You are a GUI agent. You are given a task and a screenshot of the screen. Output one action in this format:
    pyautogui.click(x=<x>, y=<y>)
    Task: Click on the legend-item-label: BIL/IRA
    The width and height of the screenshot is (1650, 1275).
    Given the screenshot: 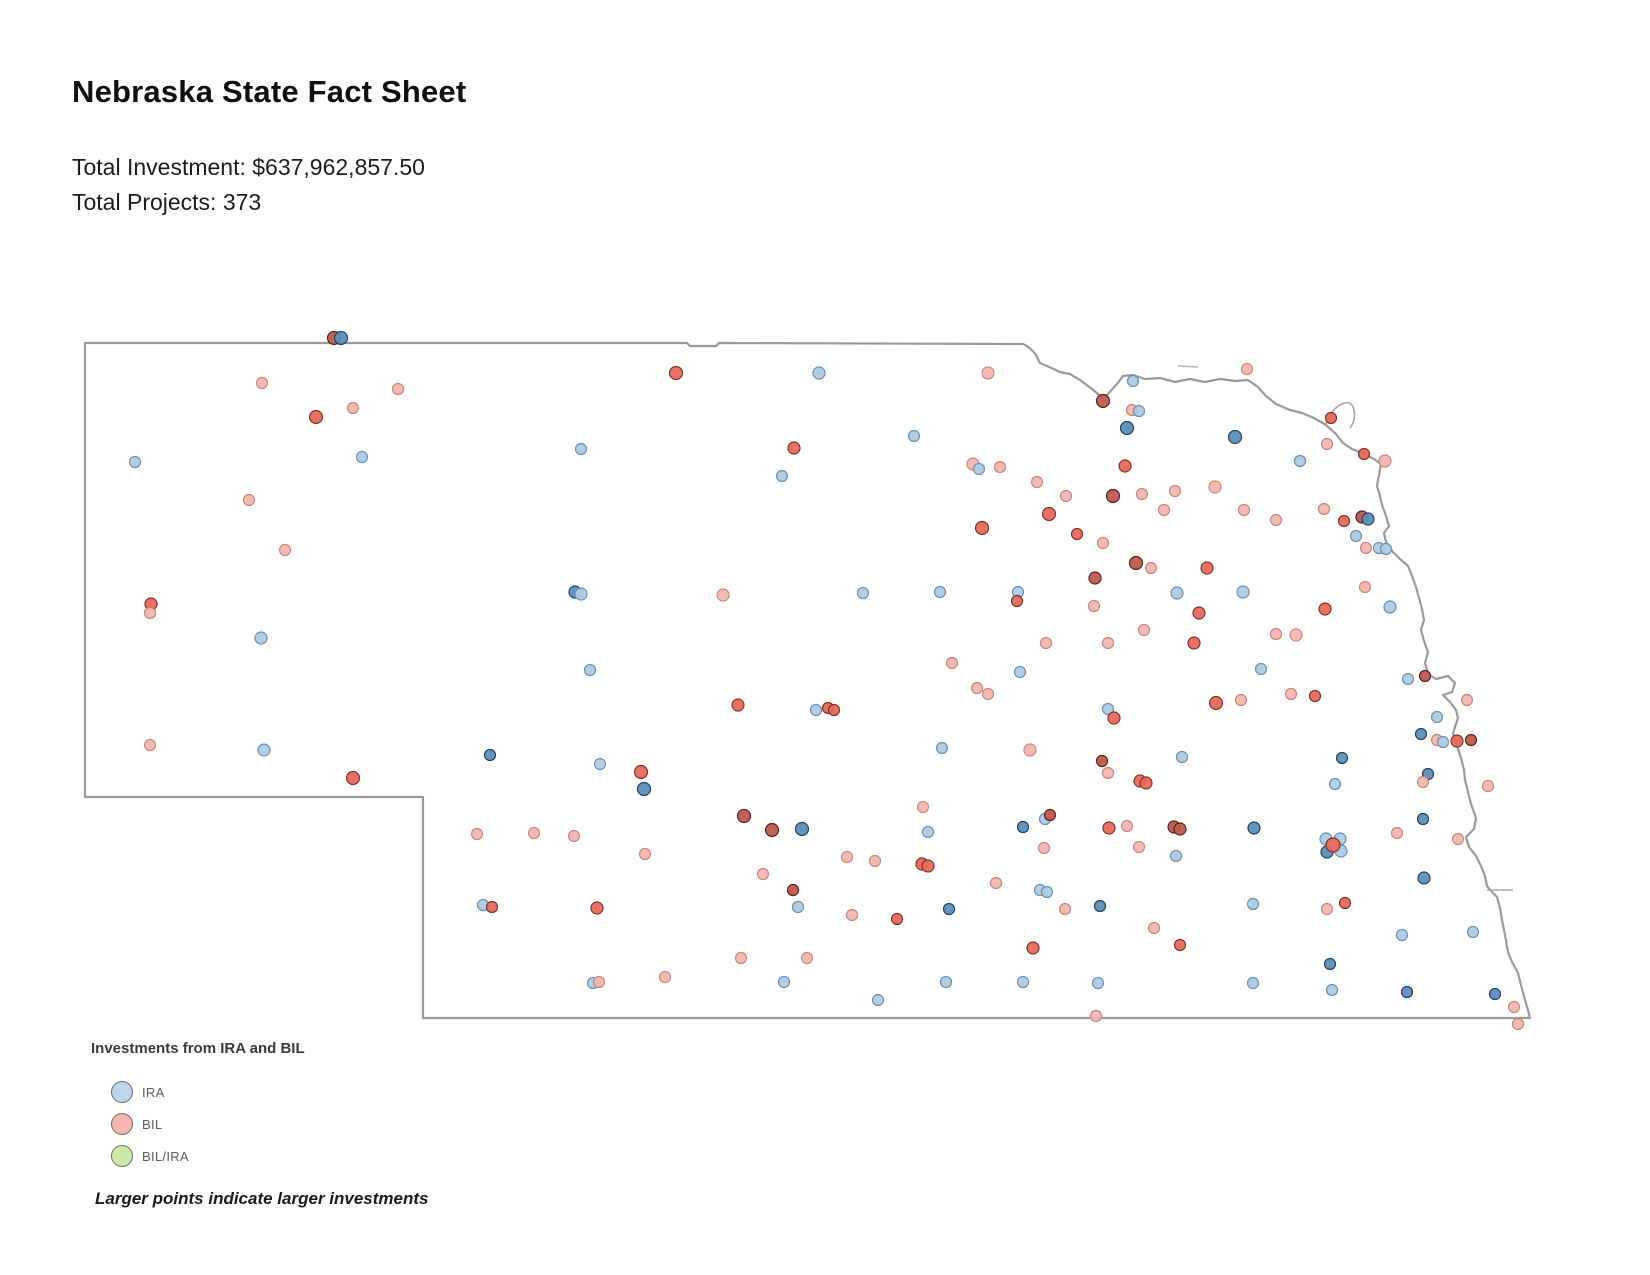 What is the action you would take?
    pyautogui.click(x=165, y=1156)
    